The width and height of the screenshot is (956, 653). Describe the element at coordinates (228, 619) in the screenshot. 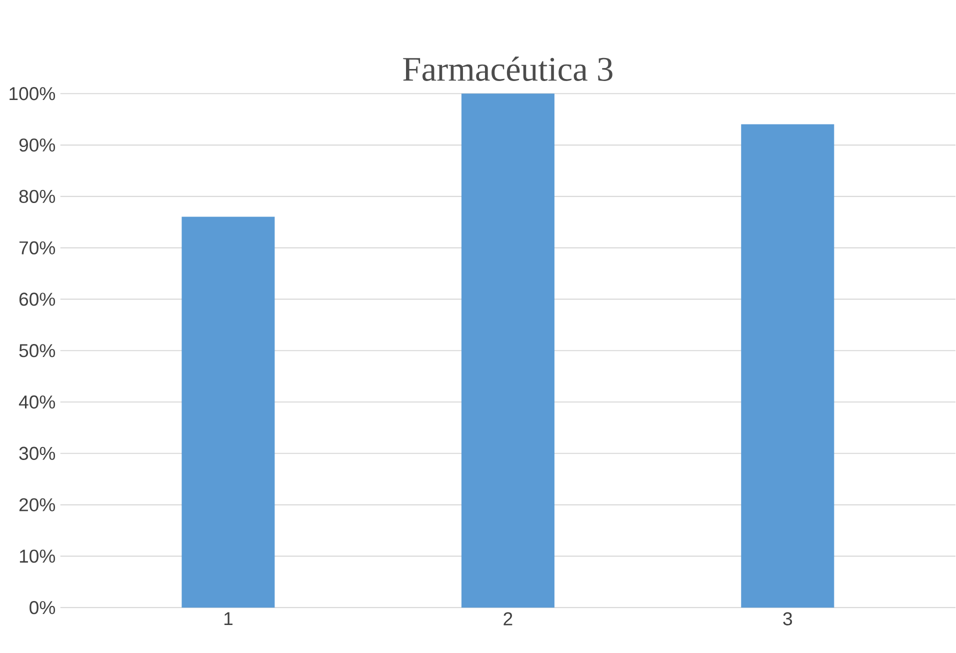

I see `x-tick-label: 1` at that location.